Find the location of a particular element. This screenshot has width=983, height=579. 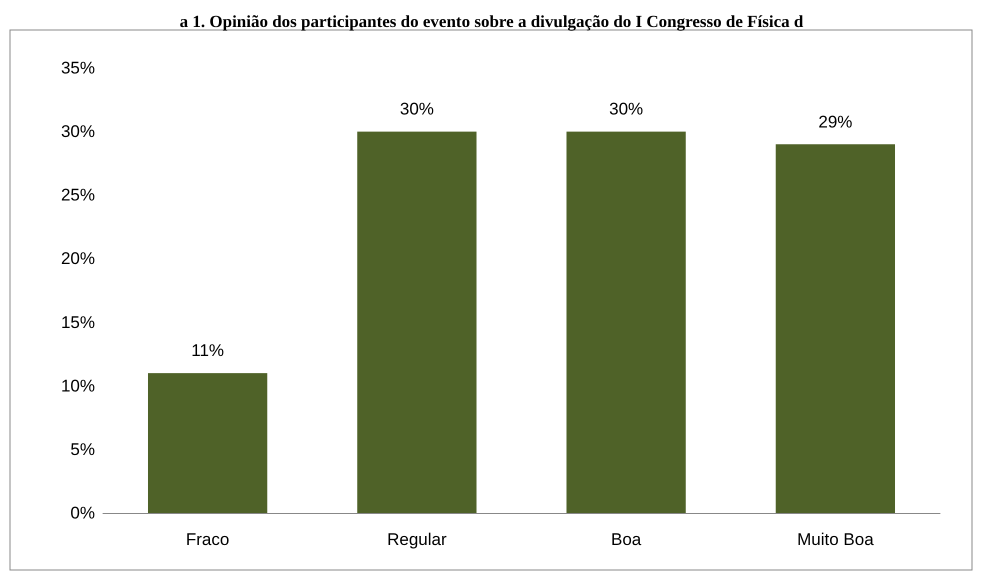

data-label: 11% is located at coordinates (207, 350).